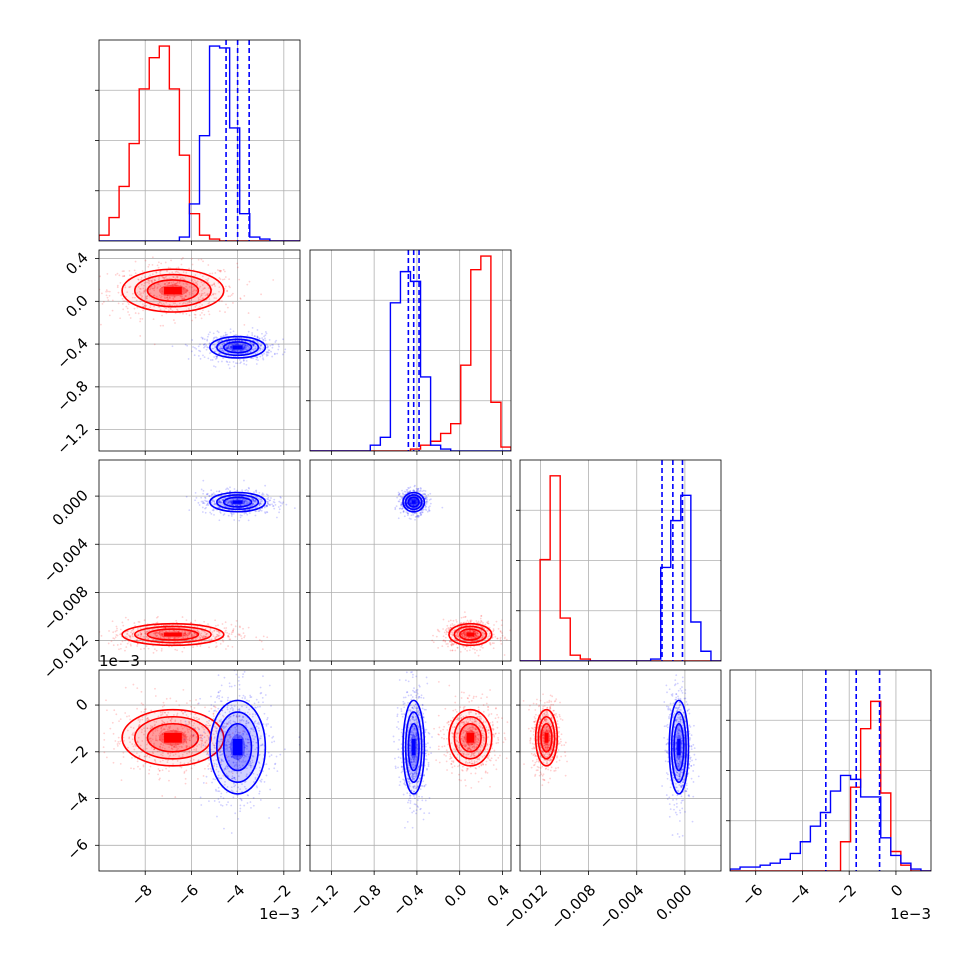  What do you see at coordinates (77, 264) in the screenshot?
I see `y-tick-label: 0.4` at bounding box center [77, 264].